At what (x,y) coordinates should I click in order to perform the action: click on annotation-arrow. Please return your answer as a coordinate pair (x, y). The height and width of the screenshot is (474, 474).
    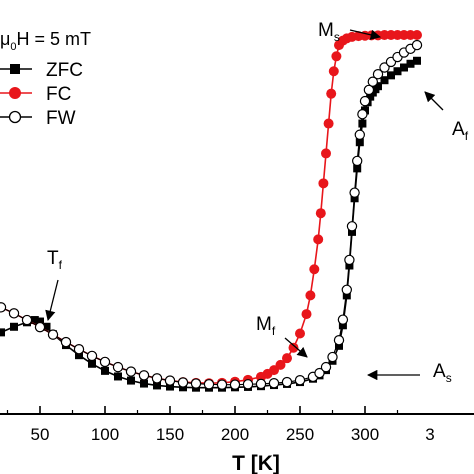
    Looking at the image, I should click on (365, 34).